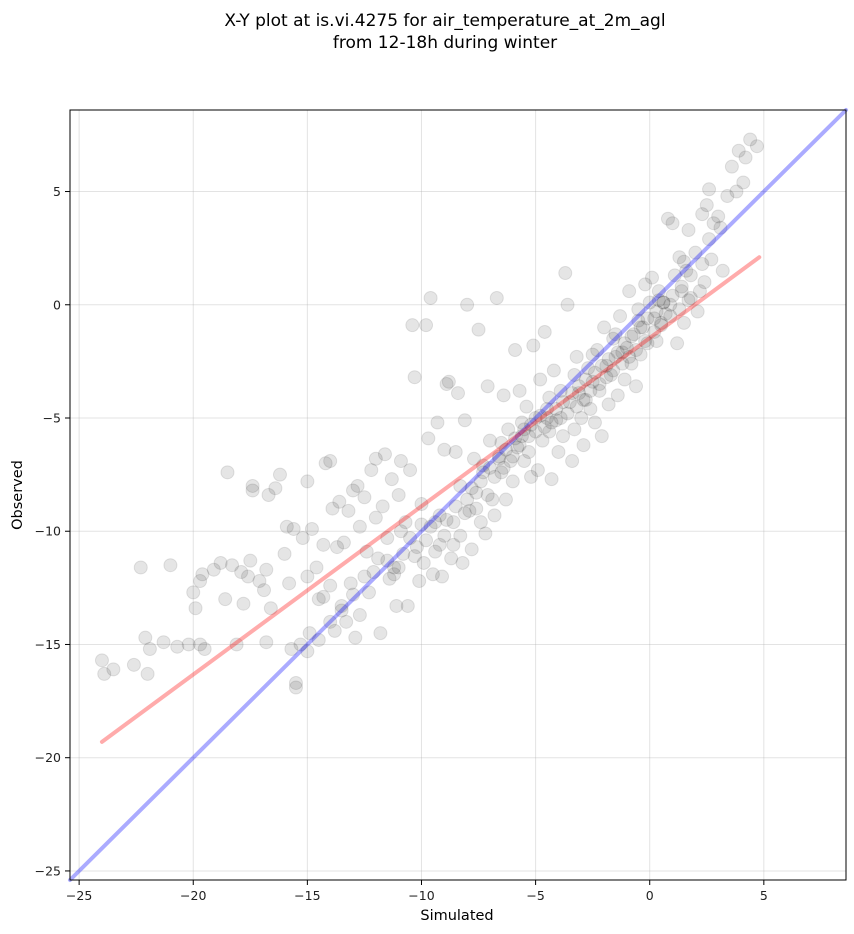 The width and height of the screenshot is (854, 934). I want to click on y-tick-label: 0, so click(57, 304).